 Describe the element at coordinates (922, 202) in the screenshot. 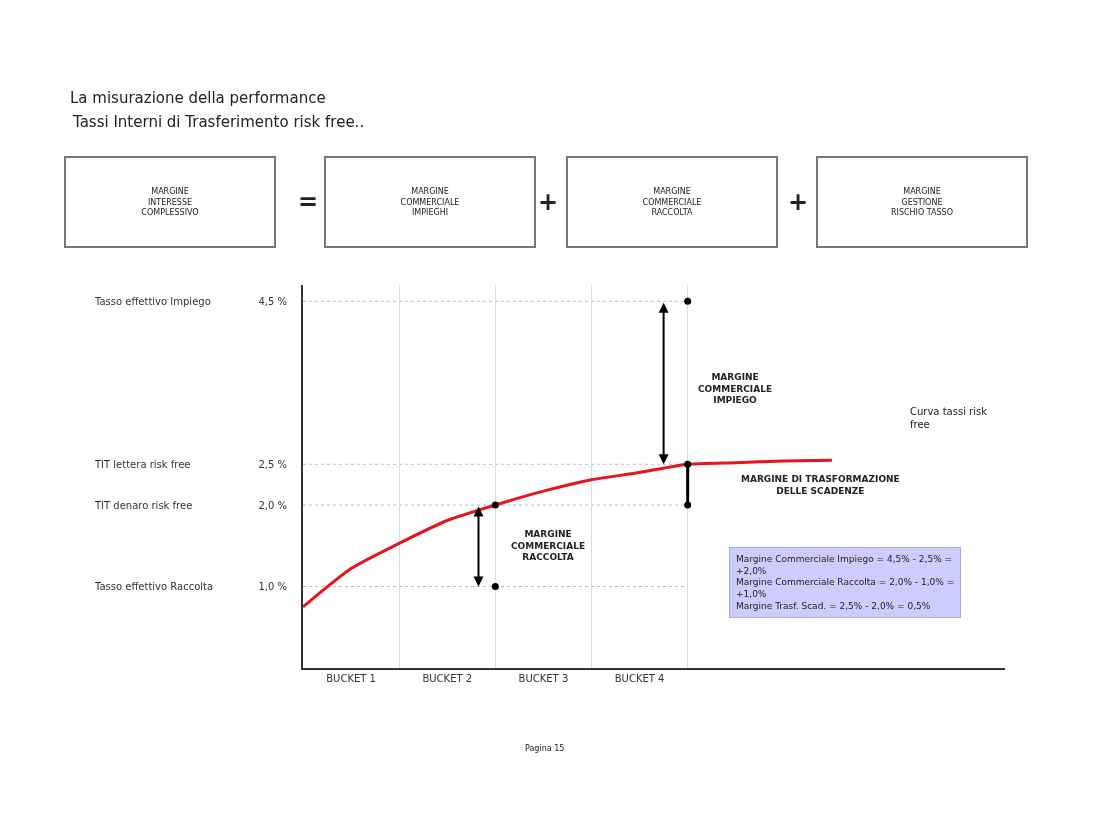

I see `text: MARGINE GESTIONE RISCHIO TASSO` at that location.